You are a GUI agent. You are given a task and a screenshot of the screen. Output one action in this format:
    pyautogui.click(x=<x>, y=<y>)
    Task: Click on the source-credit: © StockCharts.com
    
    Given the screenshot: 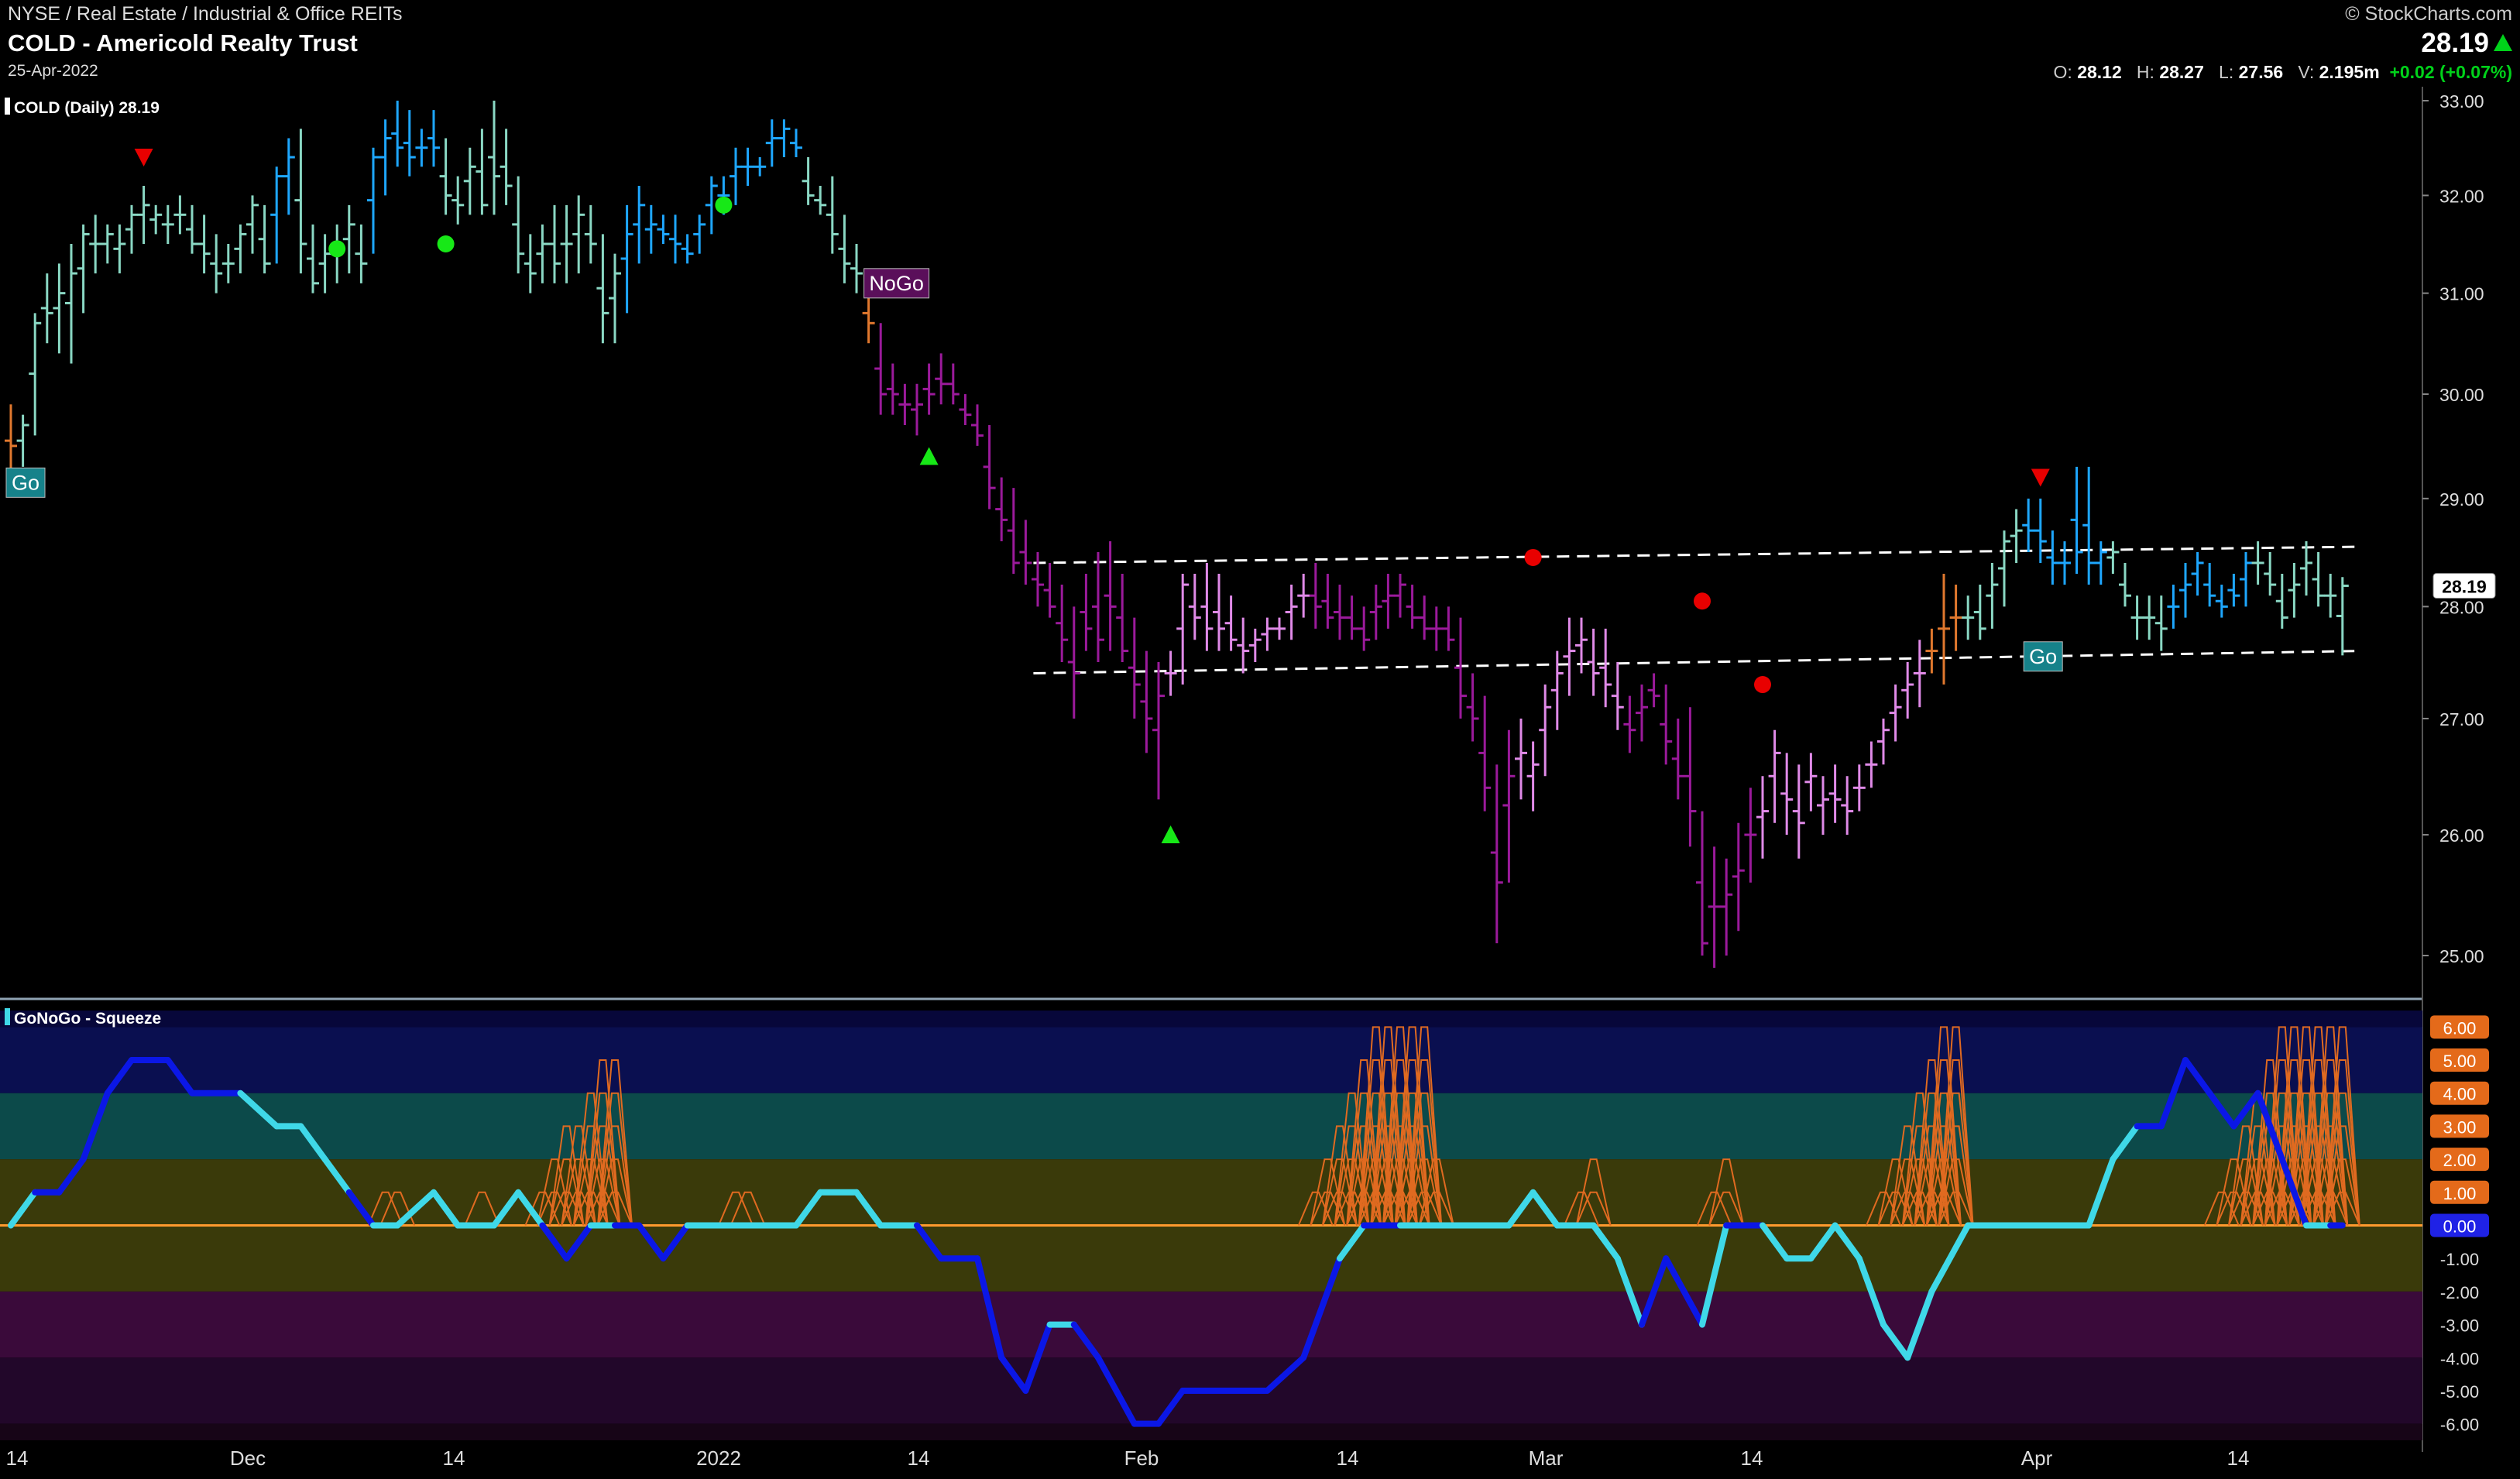 What is the action you would take?
    pyautogui.click(x=2429, y=14)
    